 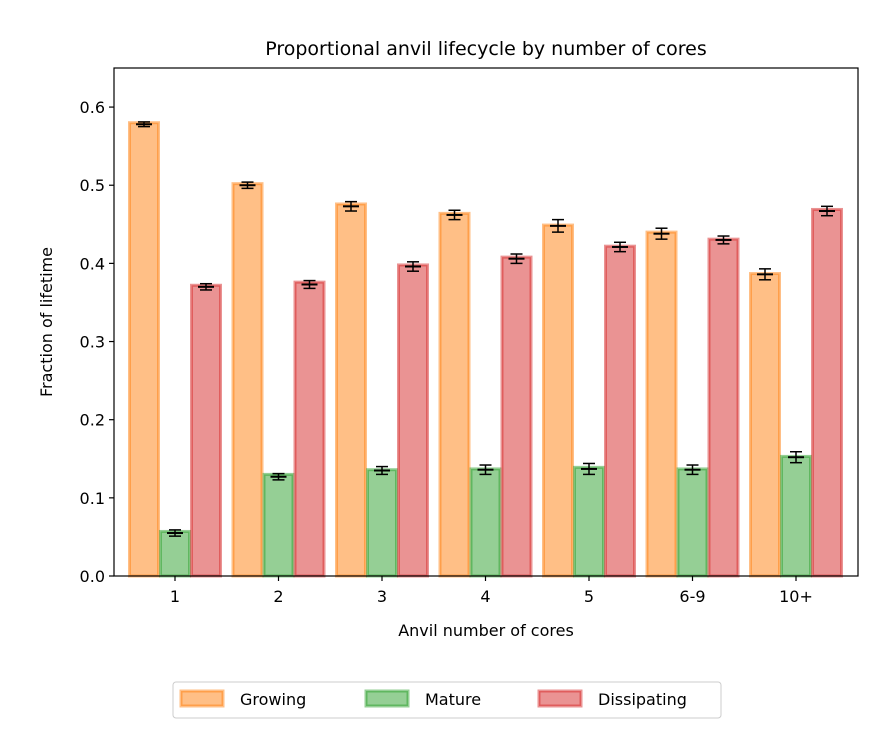 I want to click on y-axis-label: Fraction of lifetime, so click(x=46, y=322).